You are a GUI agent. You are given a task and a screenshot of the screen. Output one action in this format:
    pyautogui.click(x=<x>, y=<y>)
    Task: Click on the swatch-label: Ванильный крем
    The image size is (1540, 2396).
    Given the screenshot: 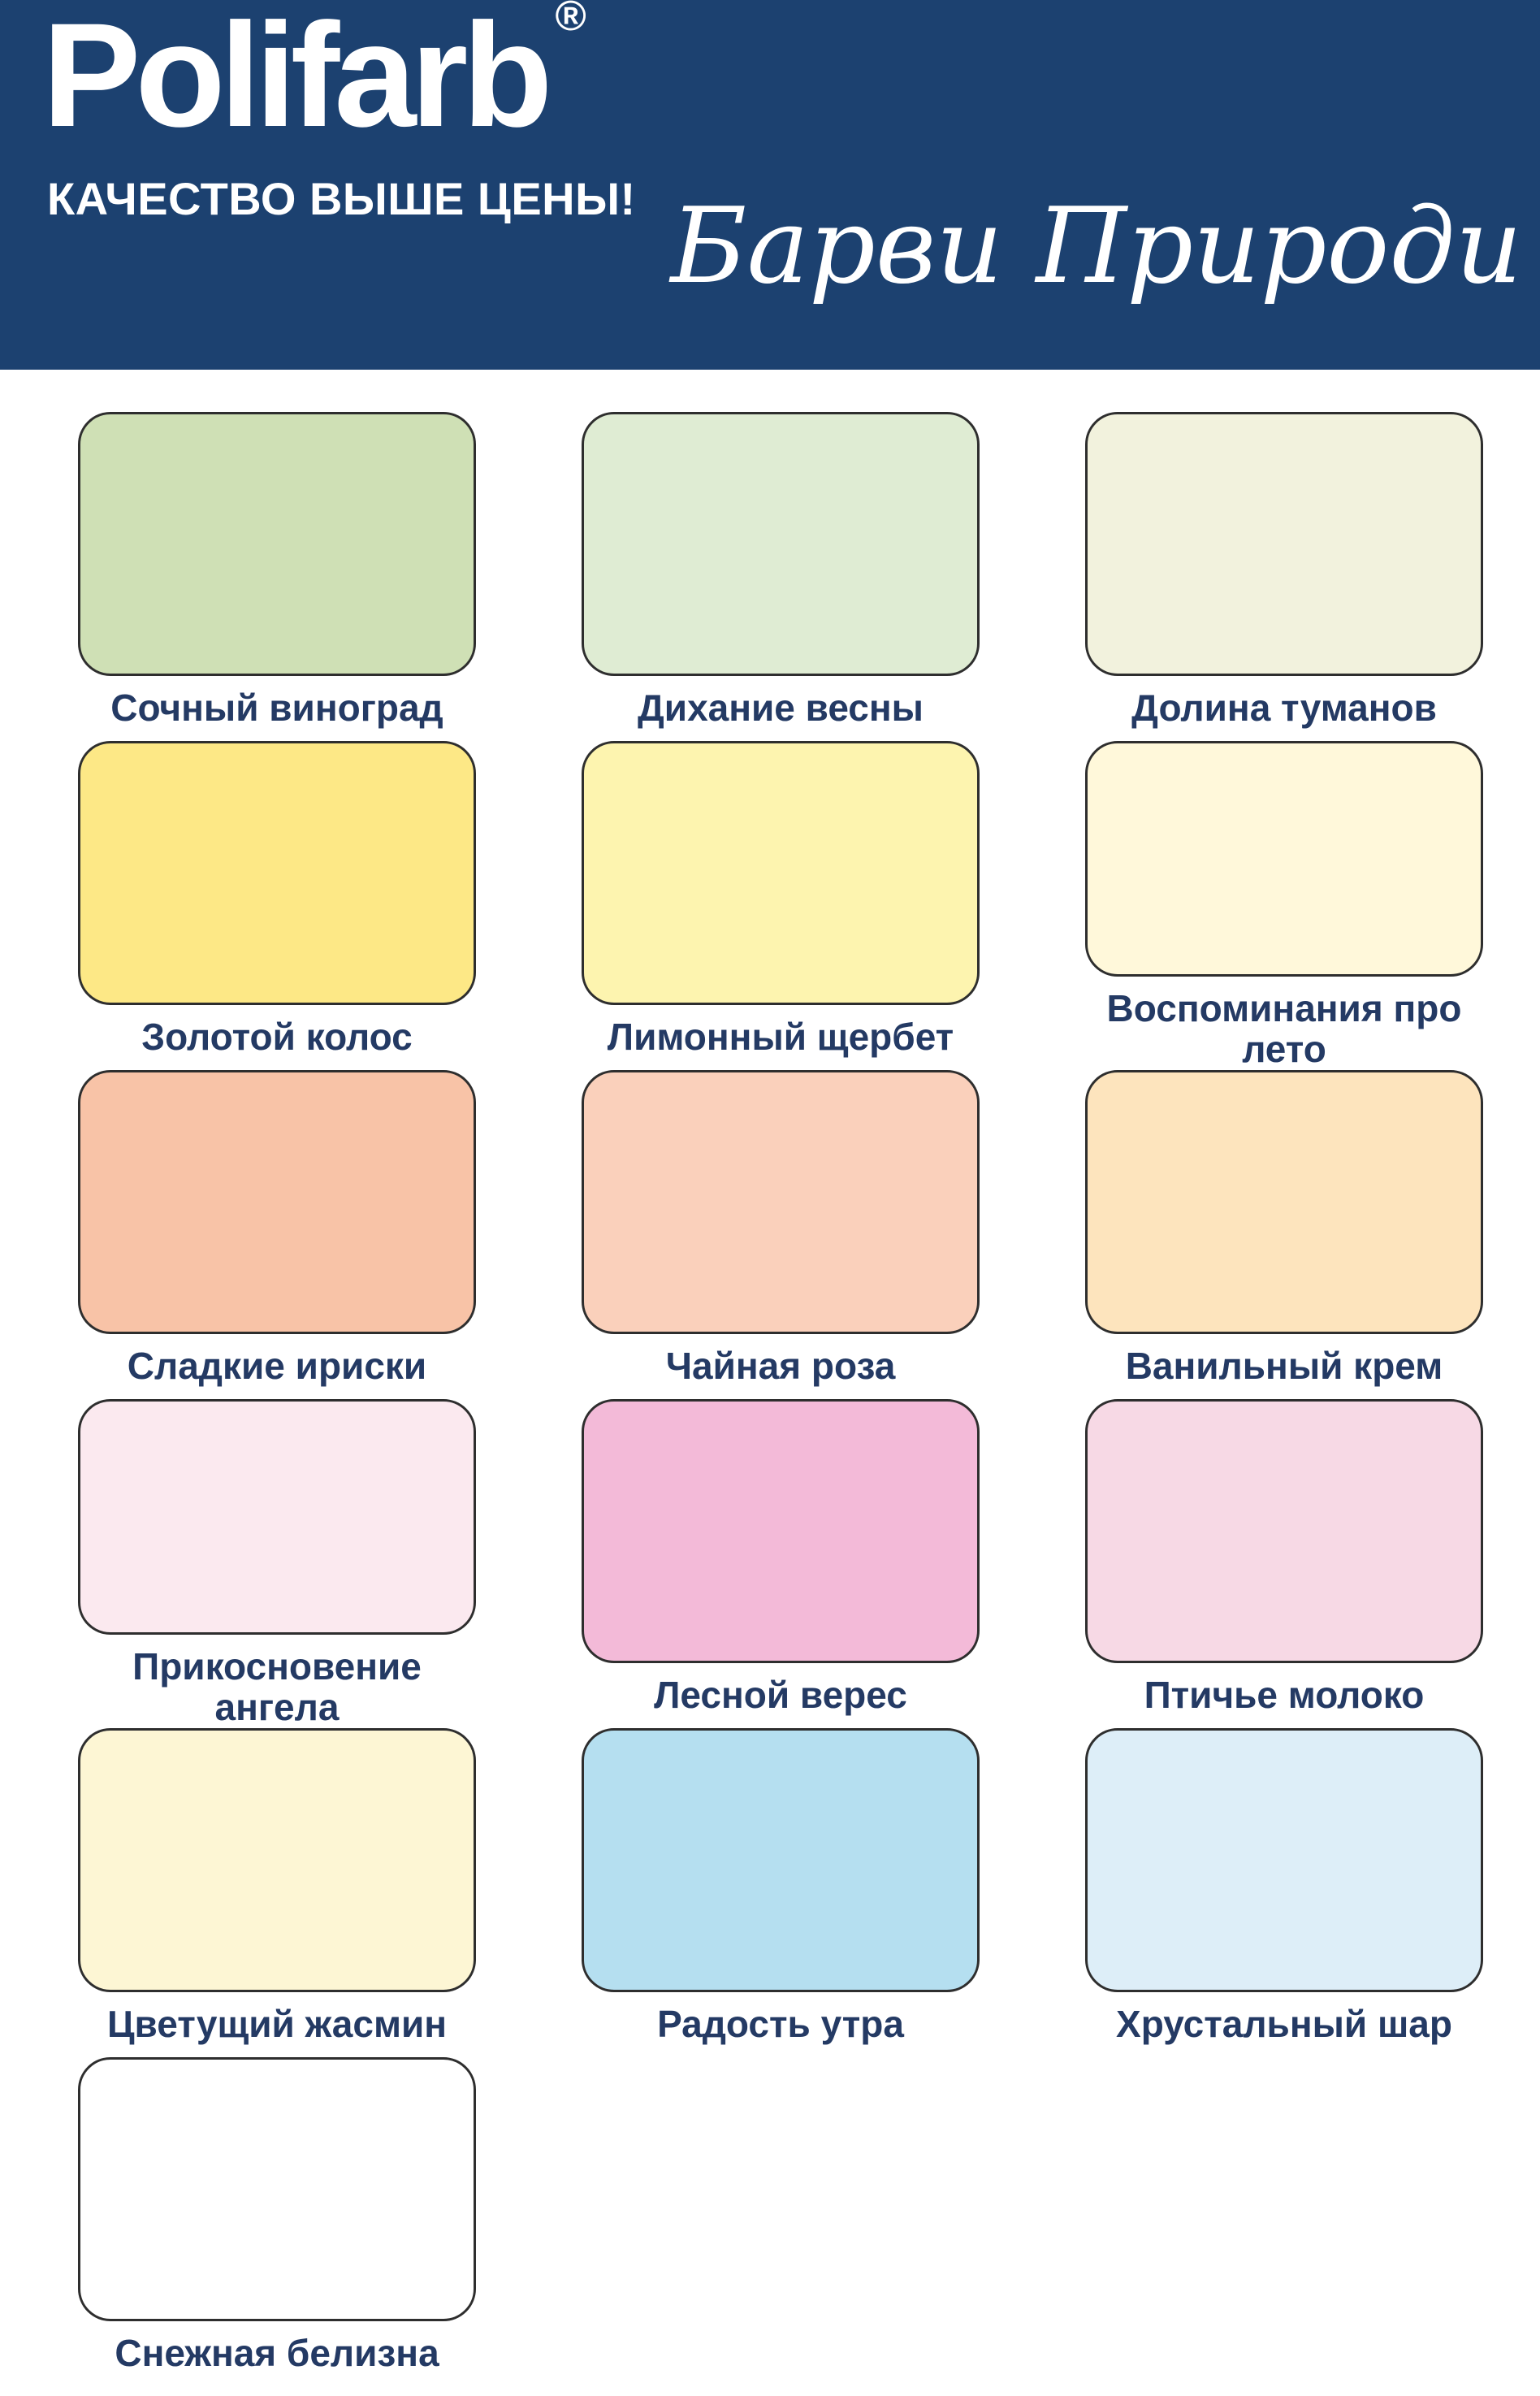 What is the action you would take?
    pyautogui.click(x=1284, y=1366)
    